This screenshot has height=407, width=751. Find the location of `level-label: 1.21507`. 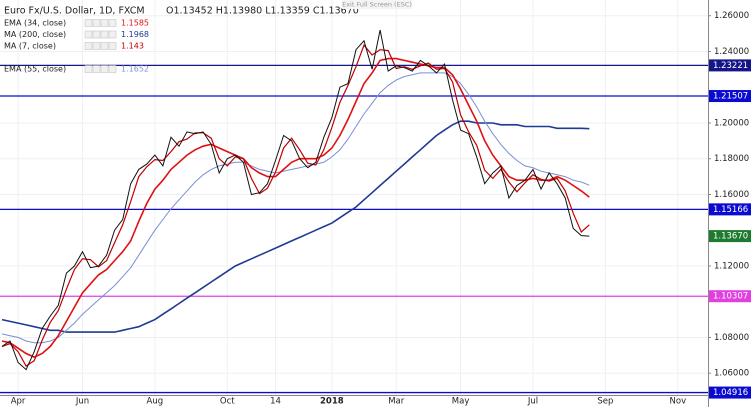

level-label: 1.21507 is located at coordinates (730, 97).